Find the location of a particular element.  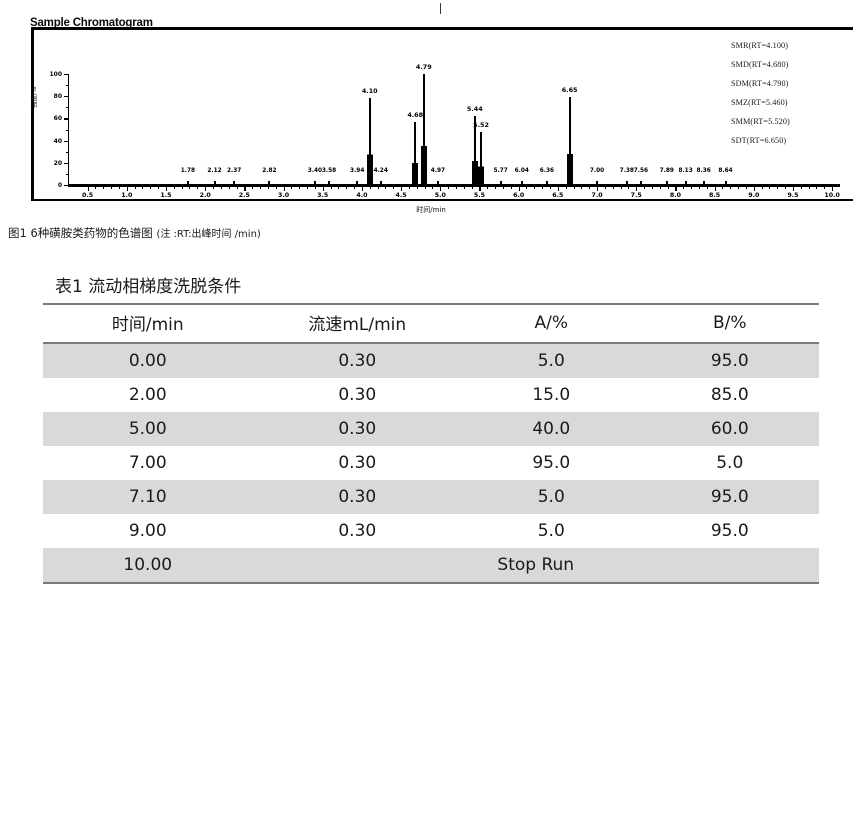

y-tick-label: 60 is located at coordinates (57, 119).